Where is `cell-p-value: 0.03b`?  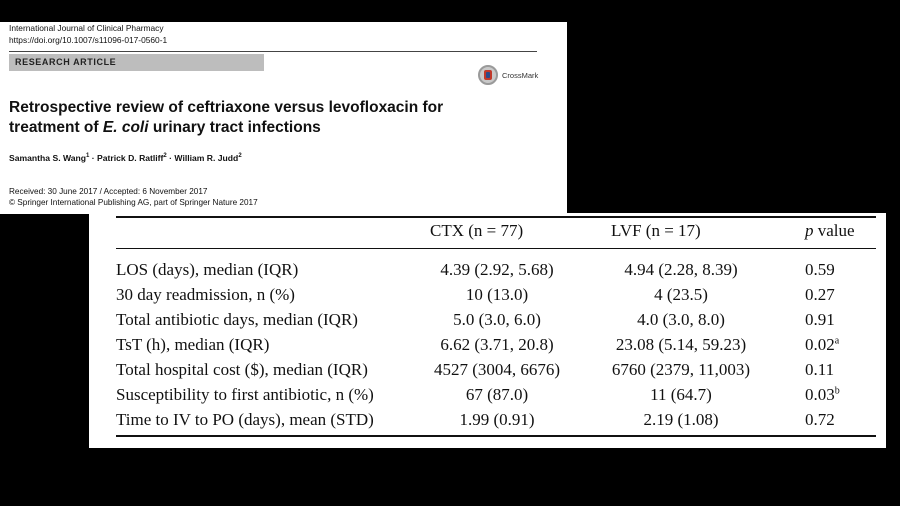 cell-p-value: 0.03b is located at coordinates (822, 395).